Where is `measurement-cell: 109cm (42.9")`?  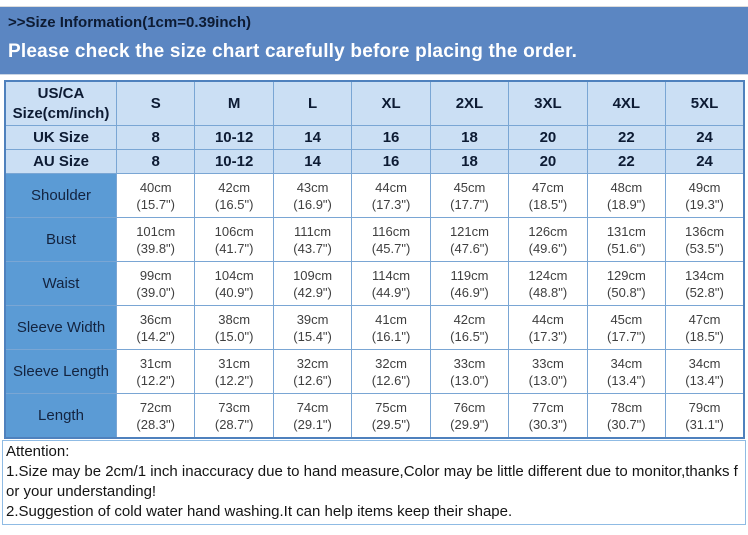 measurement-cell: 109cm (42.9") is located at coordinates (312, 283).